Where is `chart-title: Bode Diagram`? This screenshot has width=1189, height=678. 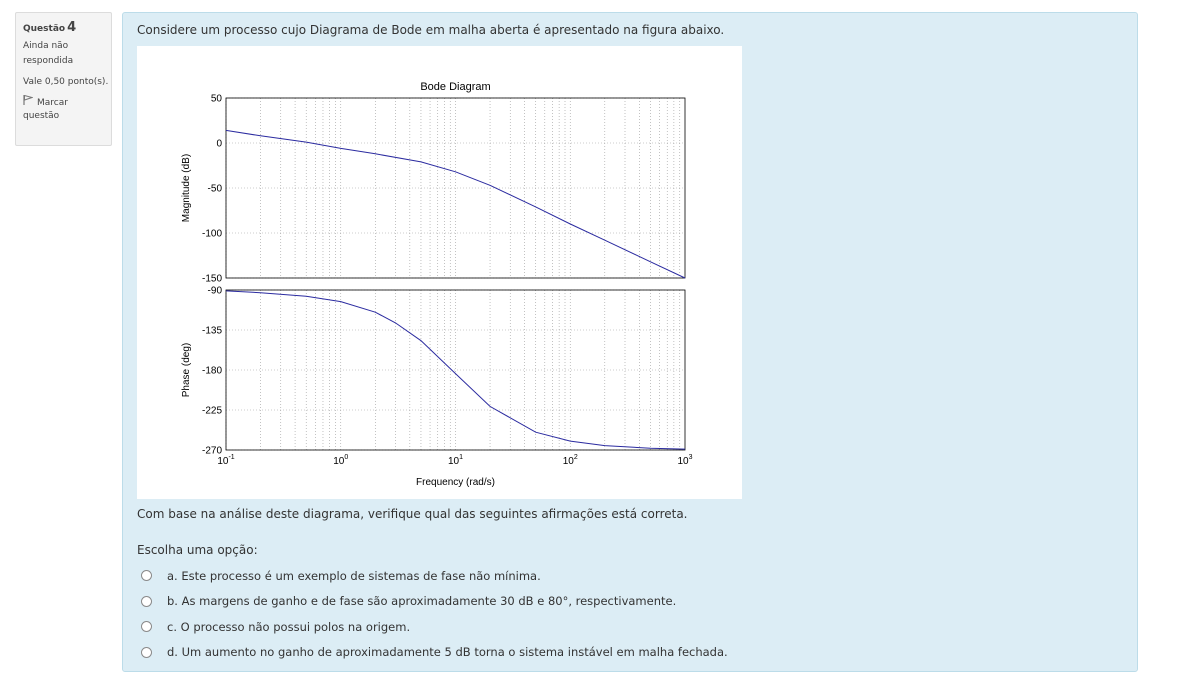 chart-title: Bode Diagram is located at coordinates (455, 87).